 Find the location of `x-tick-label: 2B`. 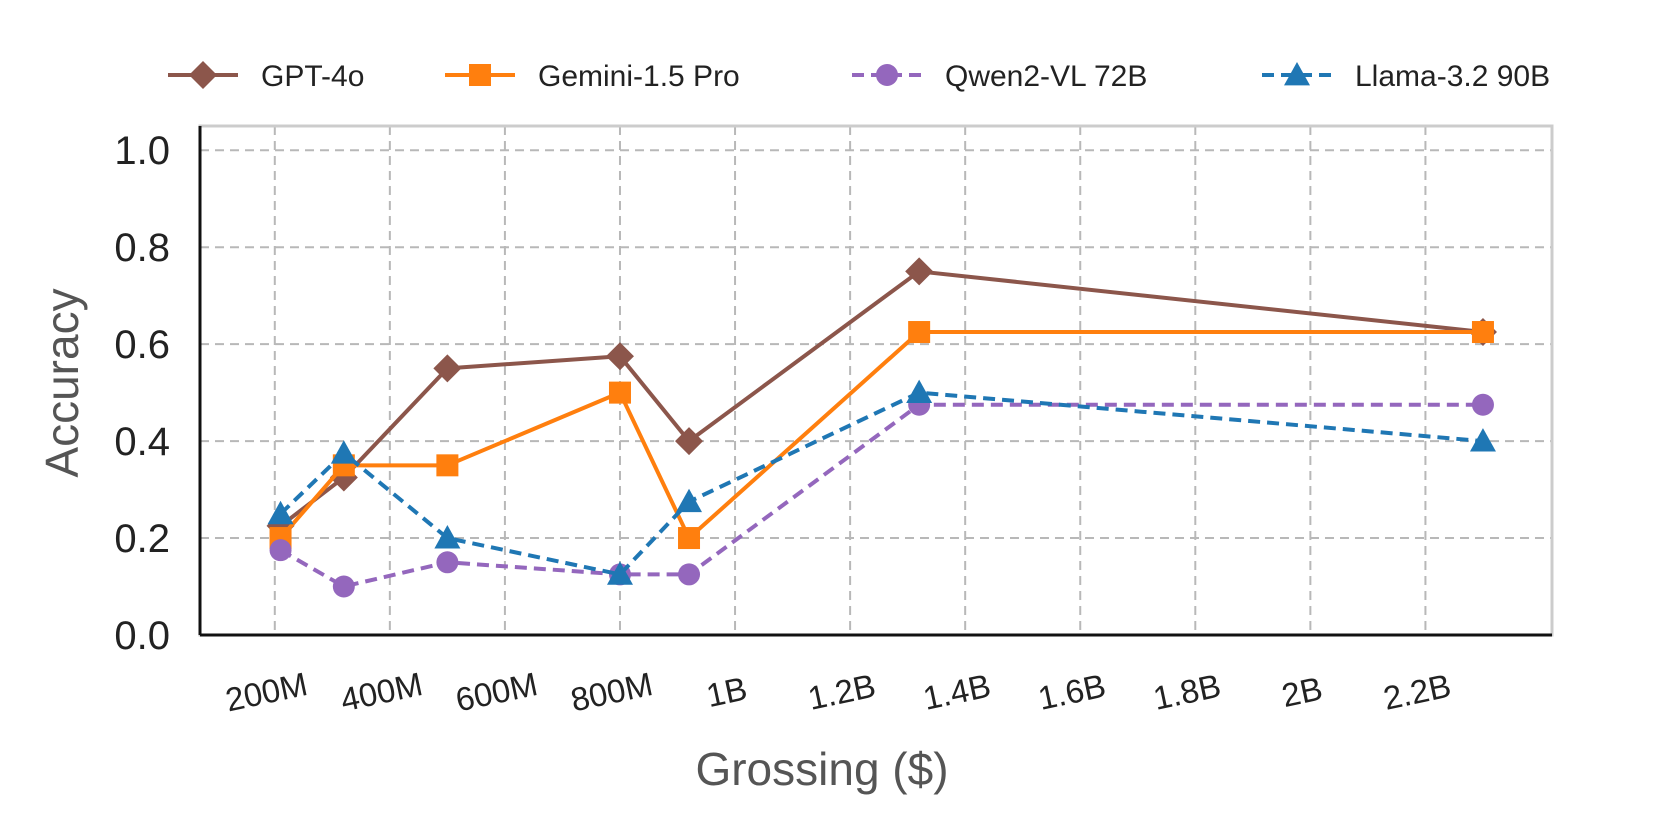

x-tick-label: 2B is located at coordinates (1301, 691).